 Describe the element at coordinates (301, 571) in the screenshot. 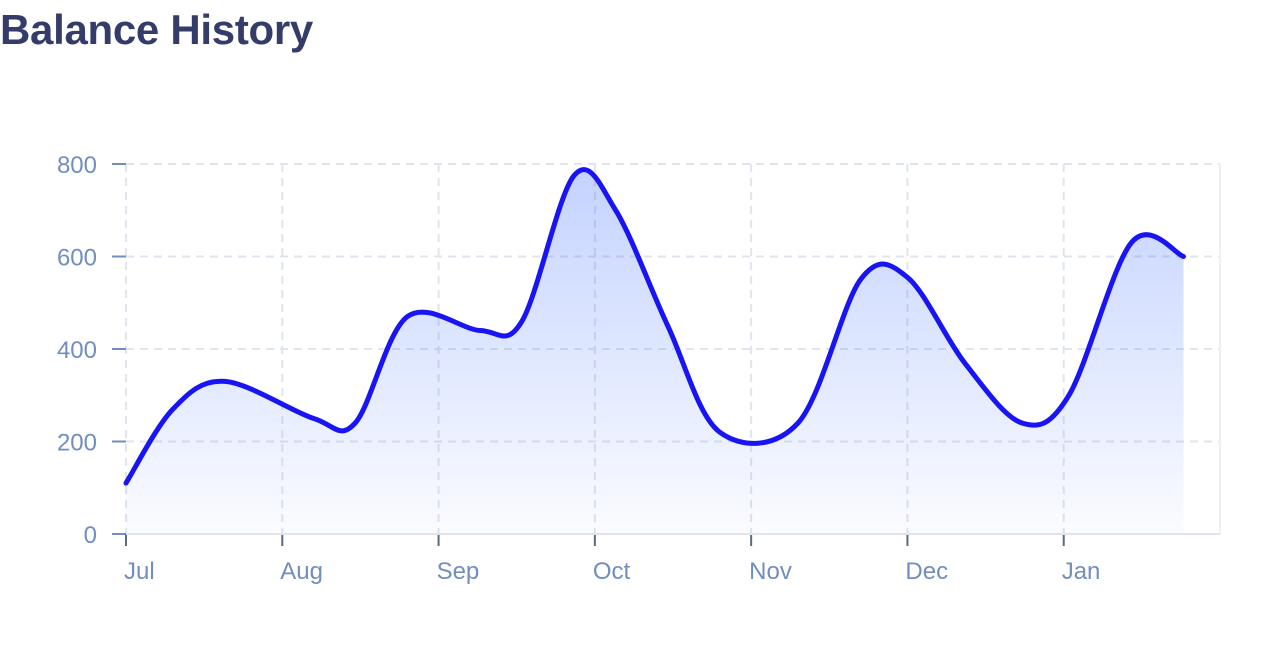

I see `x-tick-label: Aug` at that location.